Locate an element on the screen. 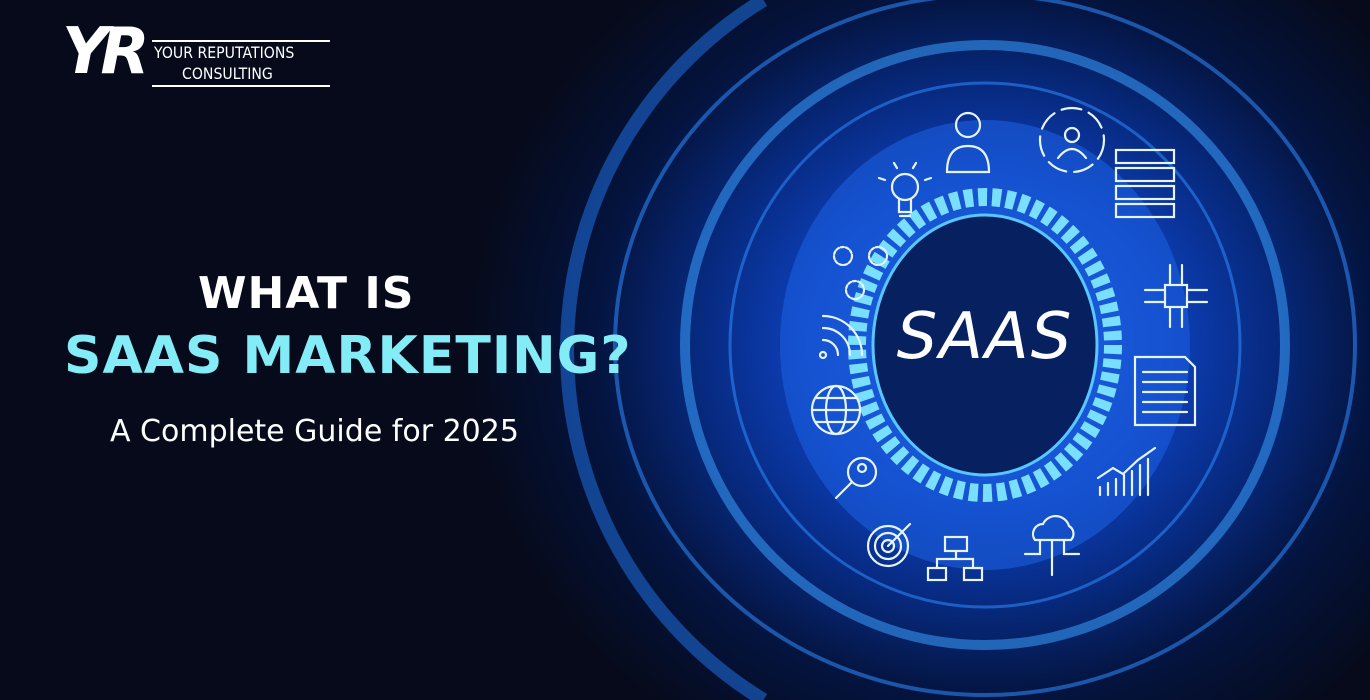 The image size is (1370, 700). lightbulb-icon is located at coordinates (905, 189).